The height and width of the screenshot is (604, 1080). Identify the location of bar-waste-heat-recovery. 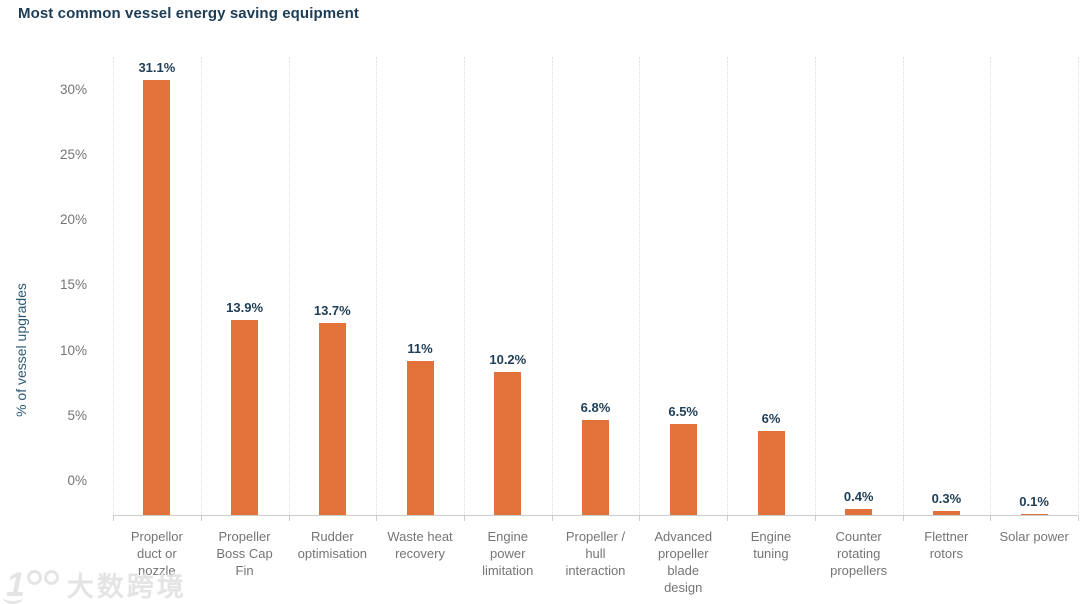
(420, 438).